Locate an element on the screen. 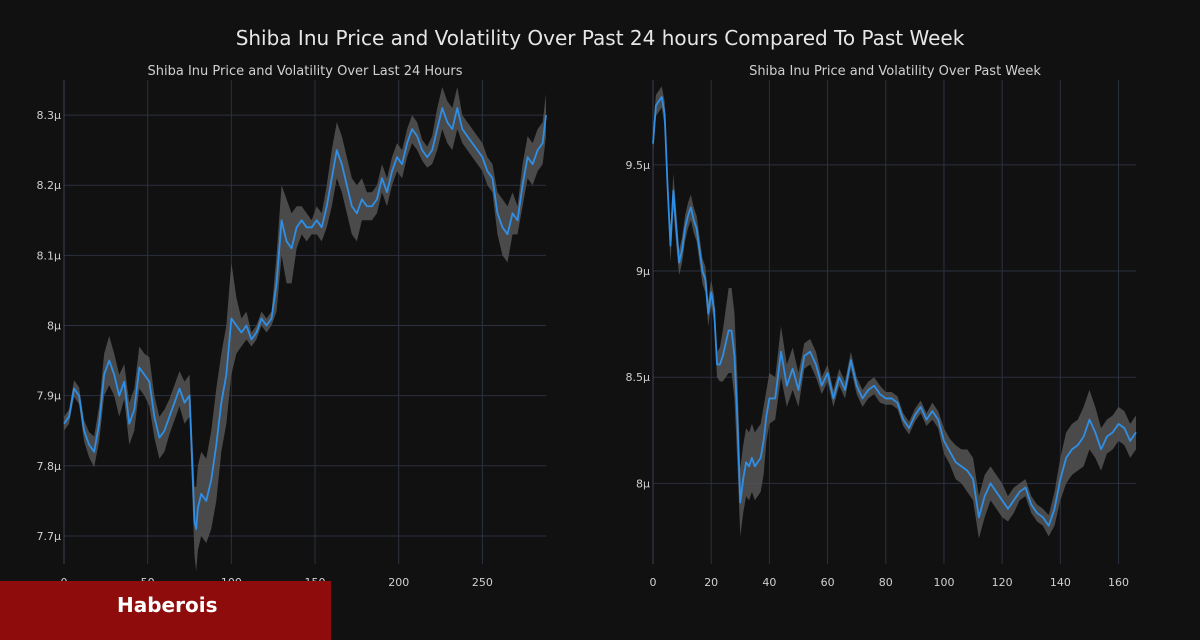 This screenshot has width=1200, height=640. panel-1-ytick-label: 8µ is located at coordinates (54, 326).